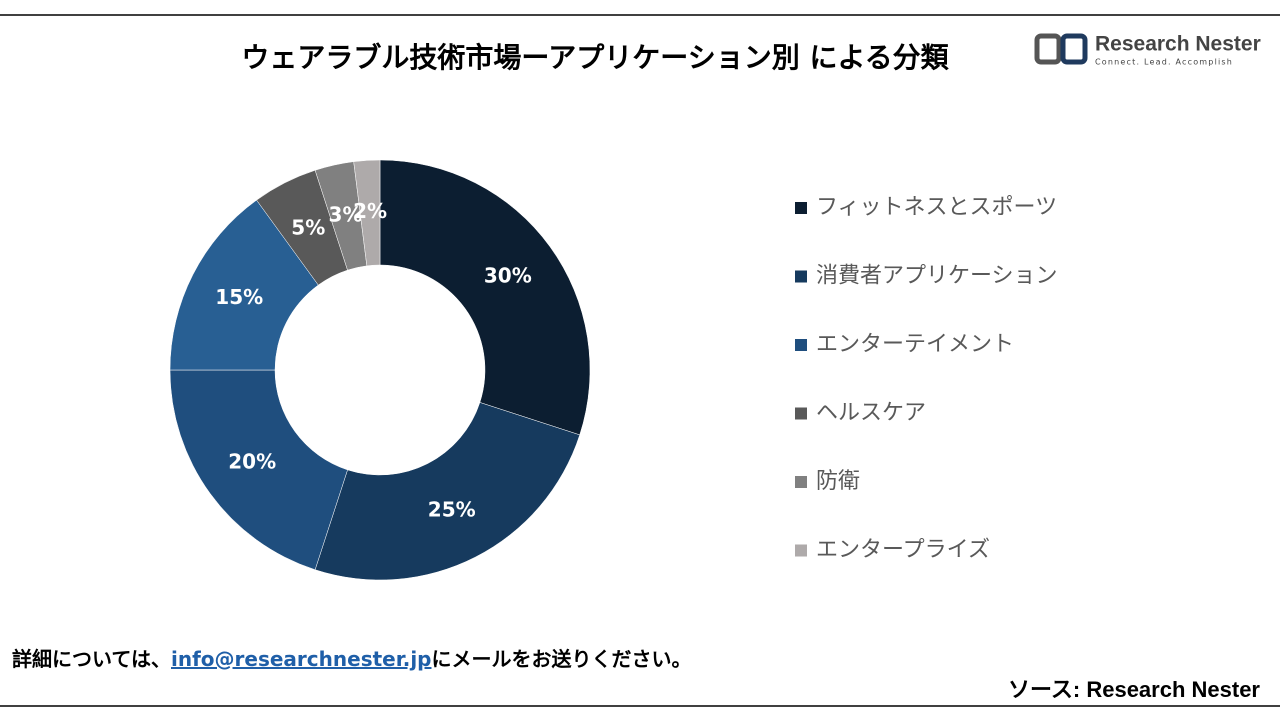 The width and height of the screenshot is (1280, 724). What do you see at coordinates (871, 413) in the screenshot?
I see `legend-label: ヘルスケア` at bounding box center [871, 413].